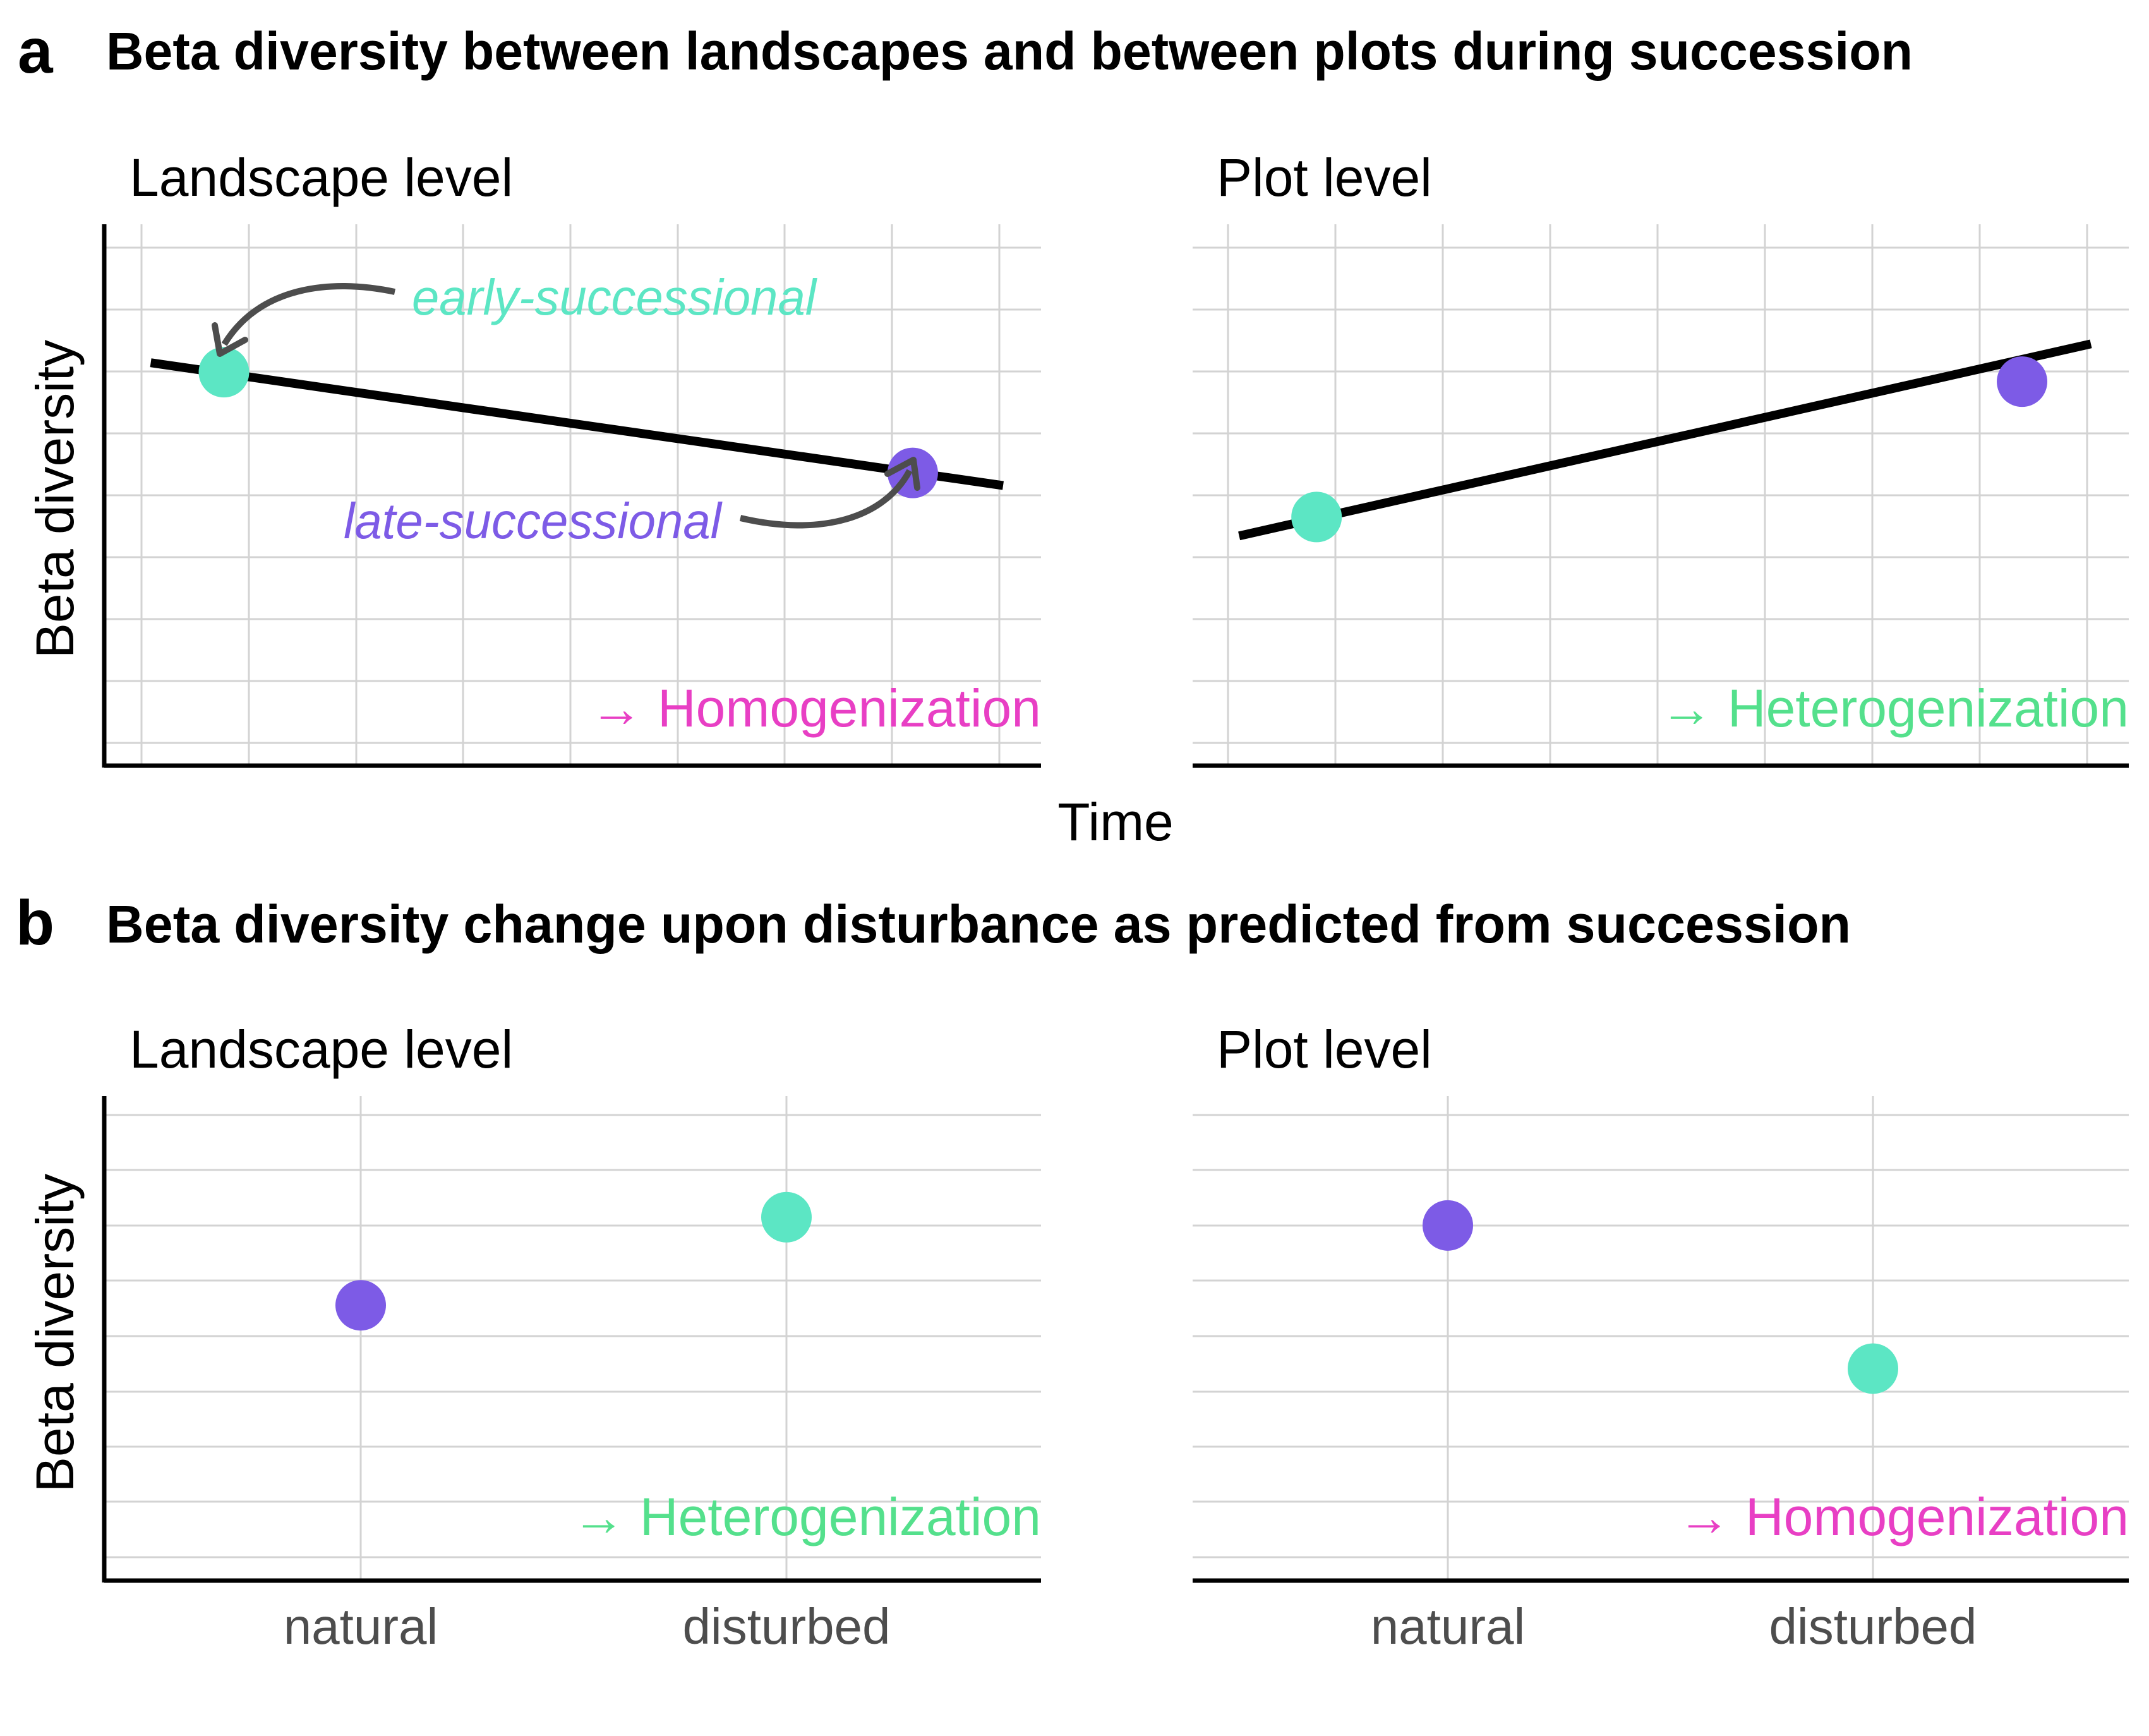  Describe the element at coordinates (230, 340) in the screenshot. I see `early-arrowhead-icon` at that location.